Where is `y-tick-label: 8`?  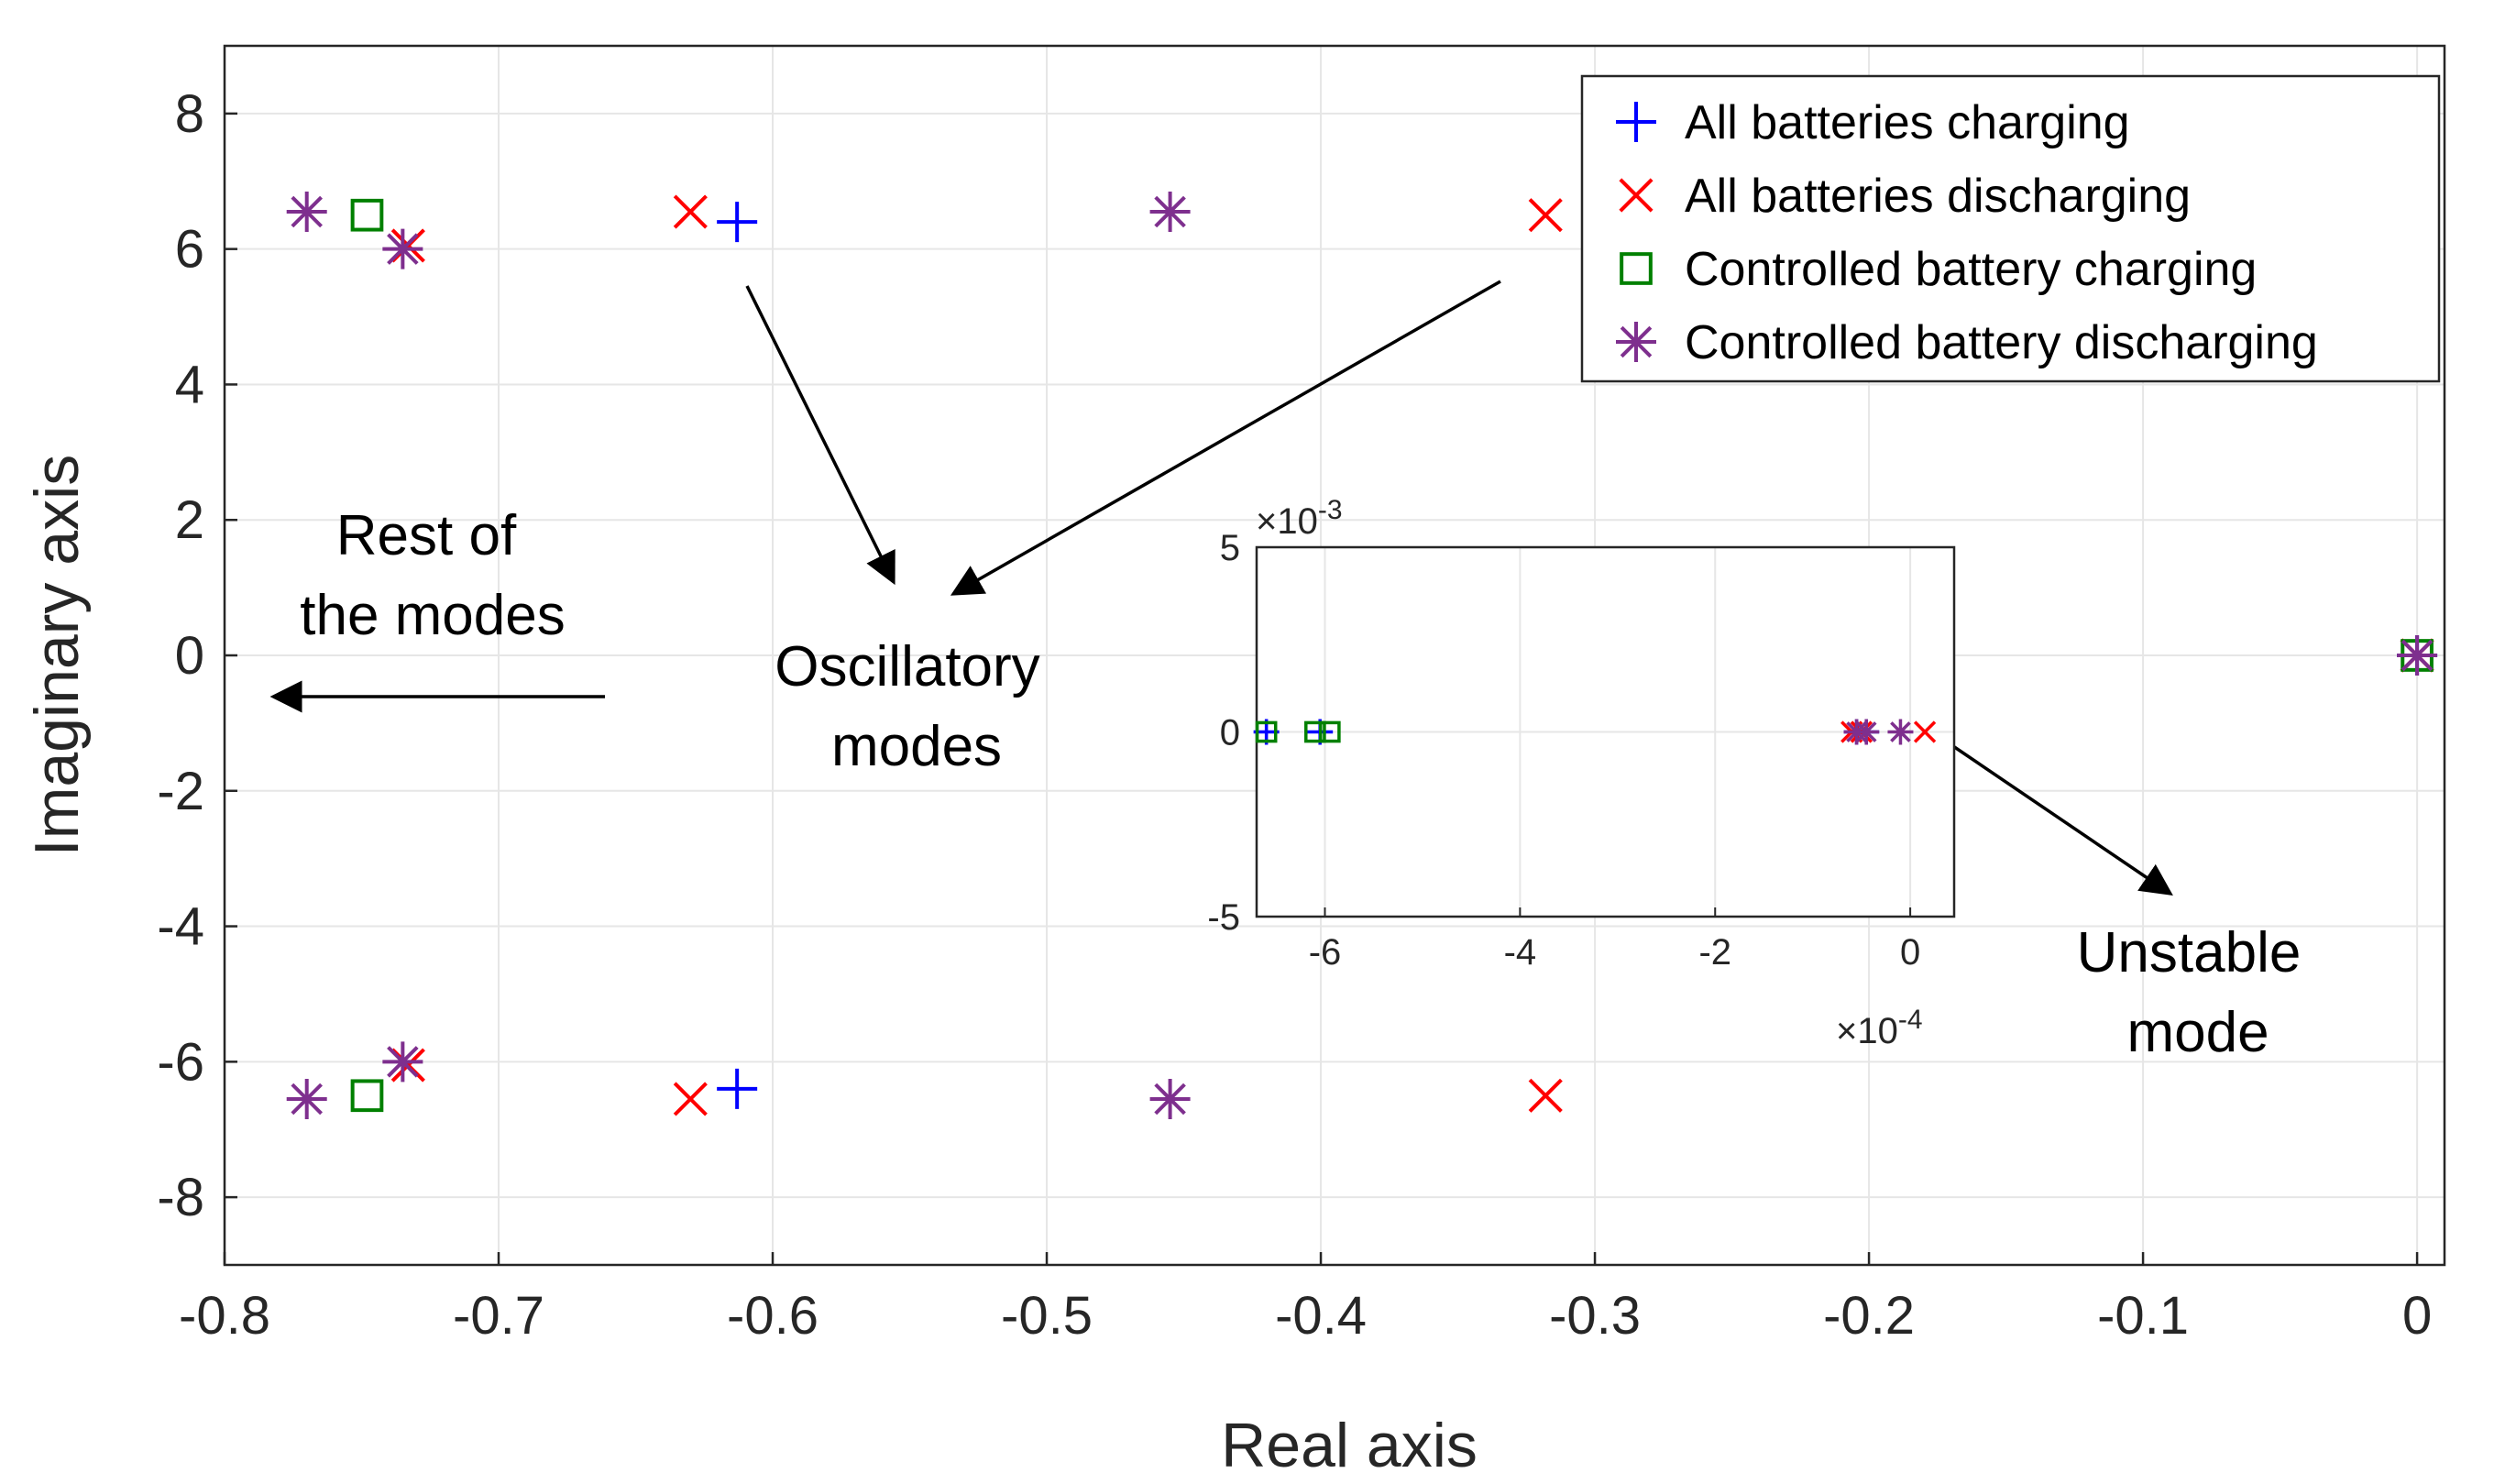 y-tick-label: 8 is located at coordinates (189, 114).